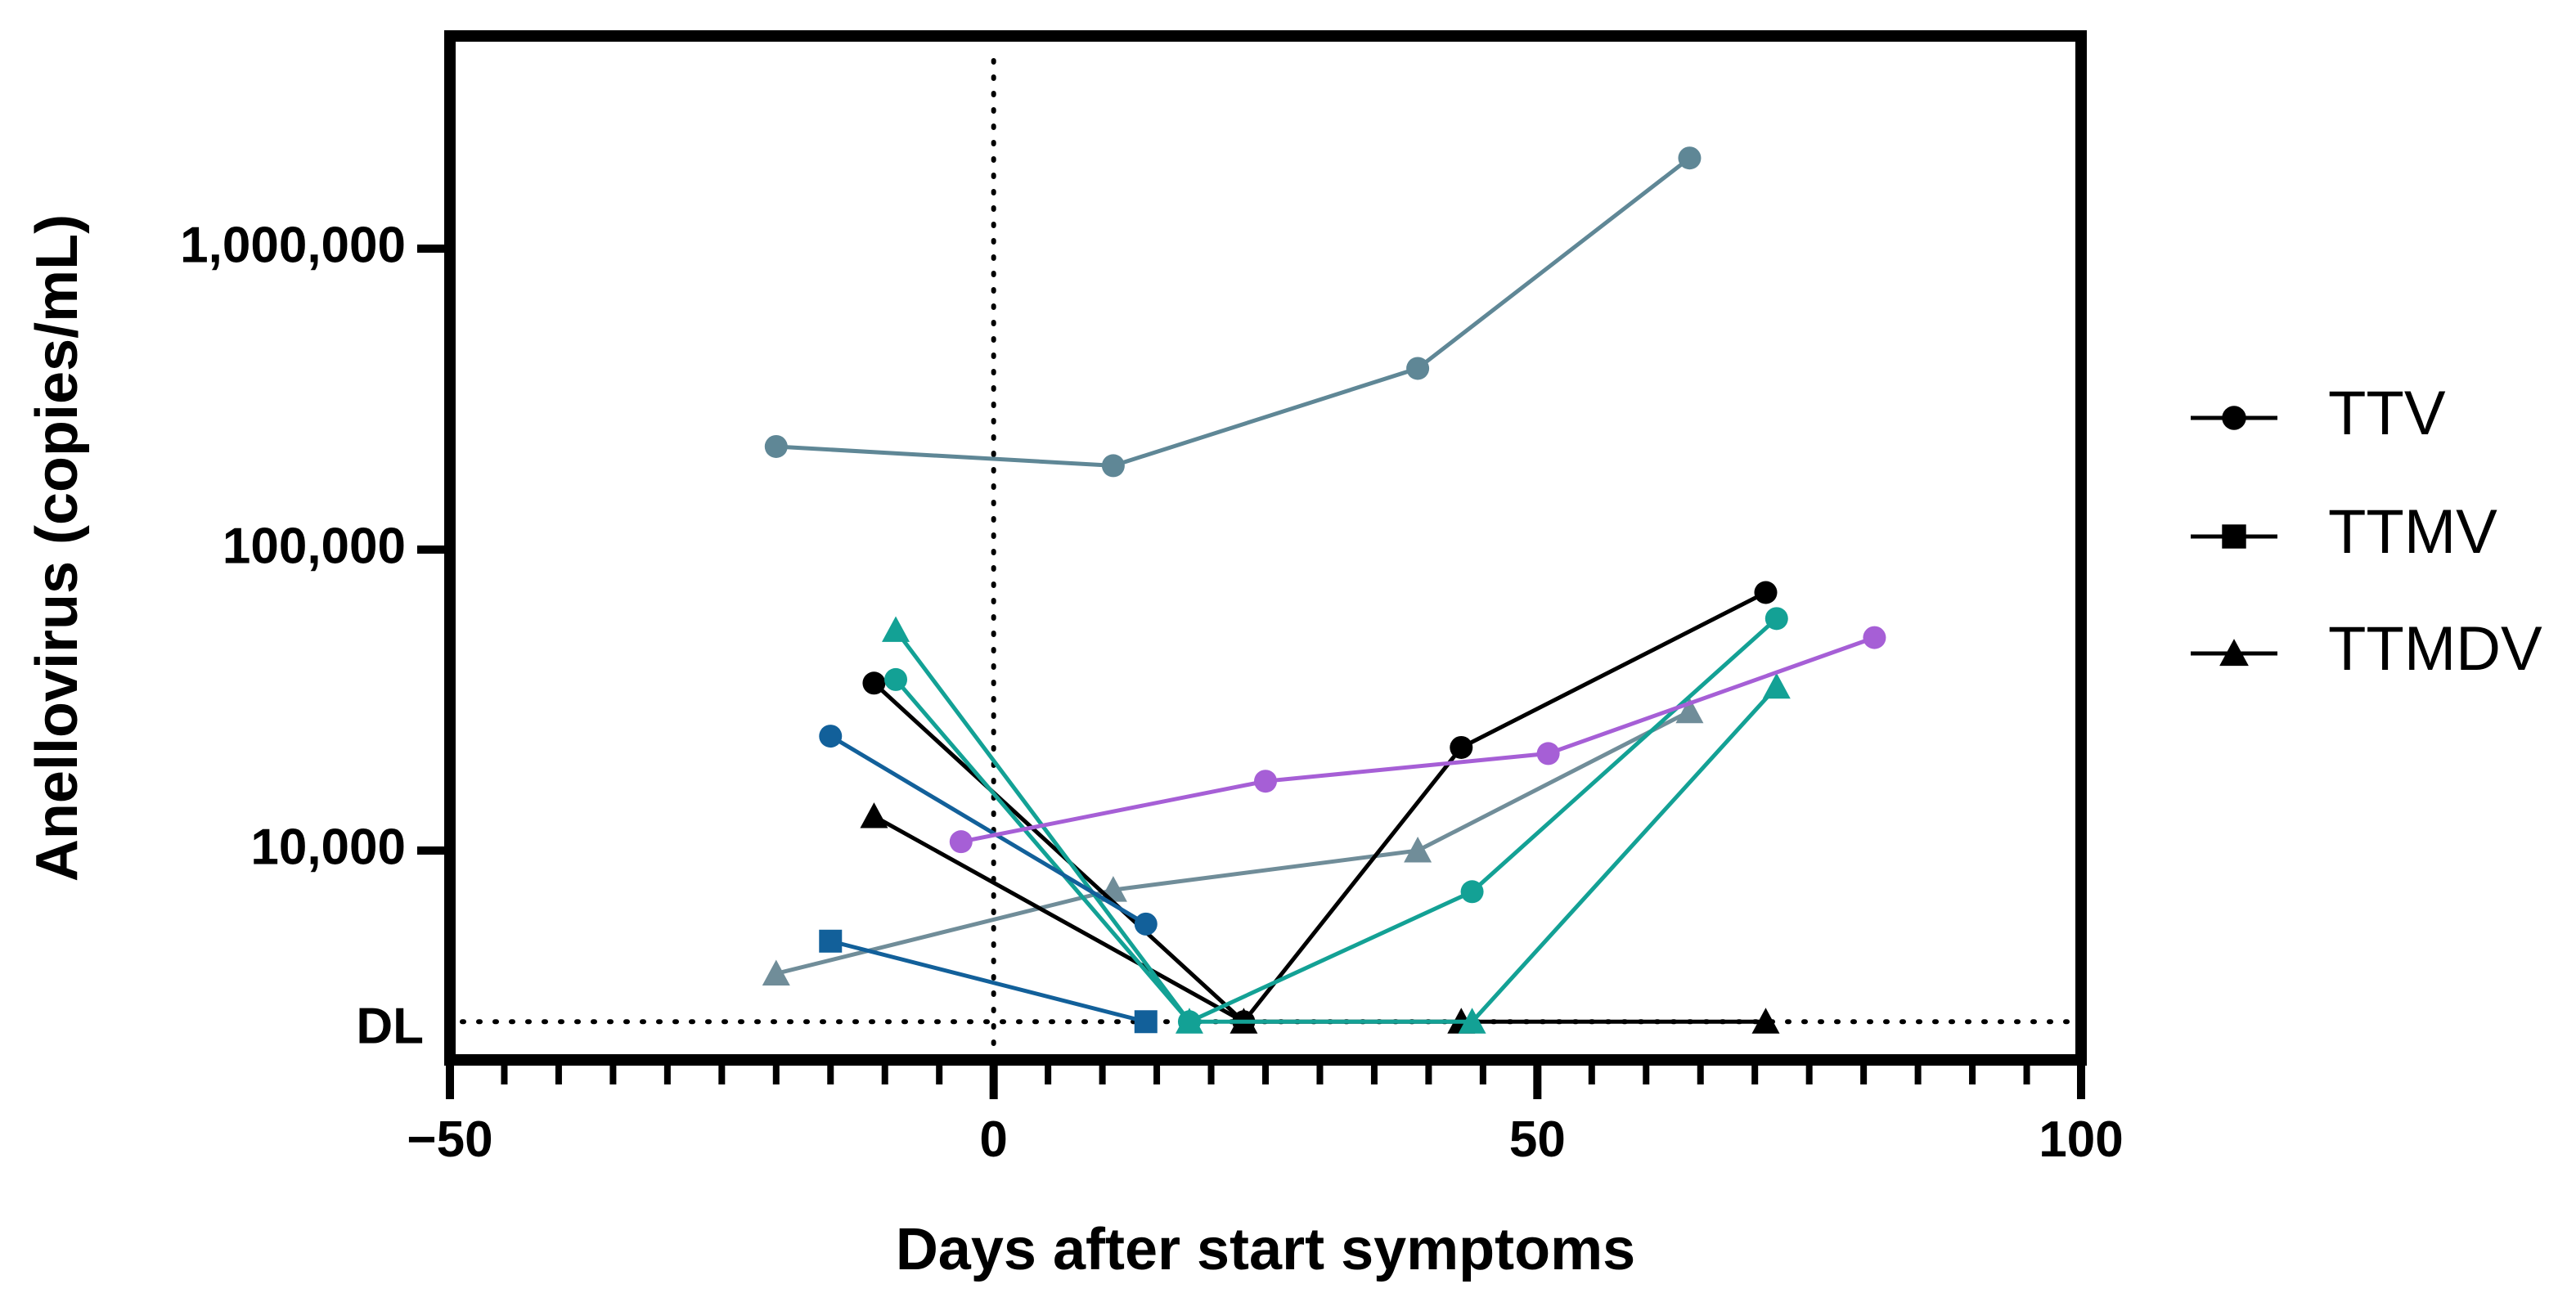 This screenshot has width=2576, height=1311. Describe the element at coordinates (1538, 1139) in the screenshot. I see `x-tick-label: 50` at that location.